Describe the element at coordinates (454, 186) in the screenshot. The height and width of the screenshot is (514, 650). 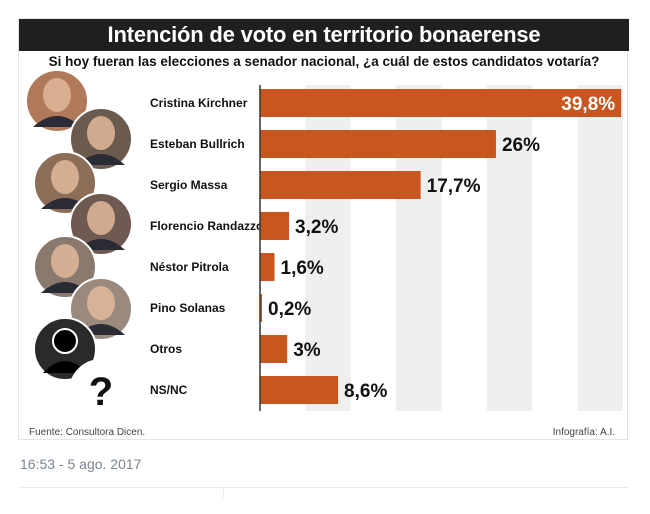
I see `data-label: 17,7%` at that location.